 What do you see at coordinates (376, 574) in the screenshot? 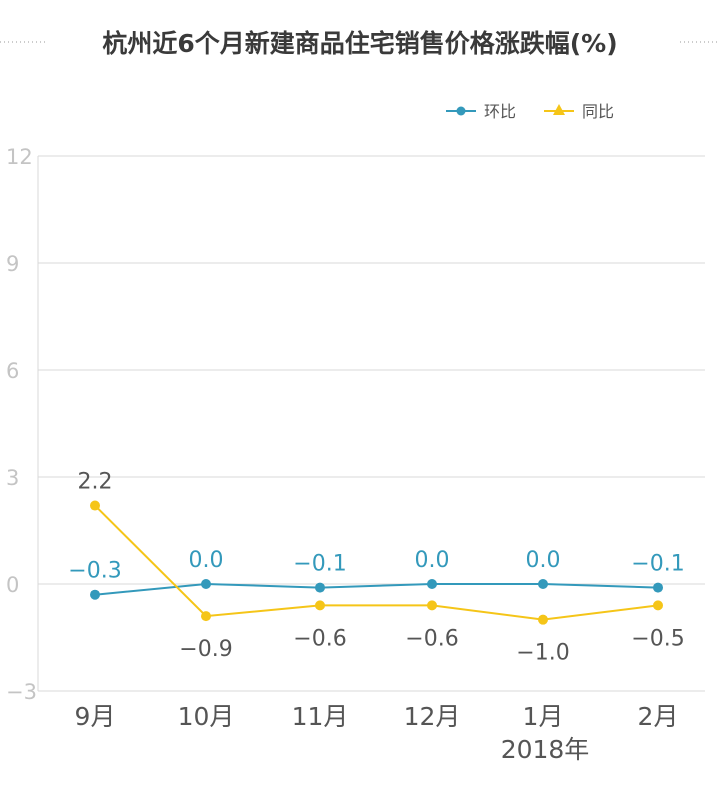
I see `series-mom: −0.3 0.0 −0.1 0.0 0.0 −0.1` at bounding box center [376, 574].